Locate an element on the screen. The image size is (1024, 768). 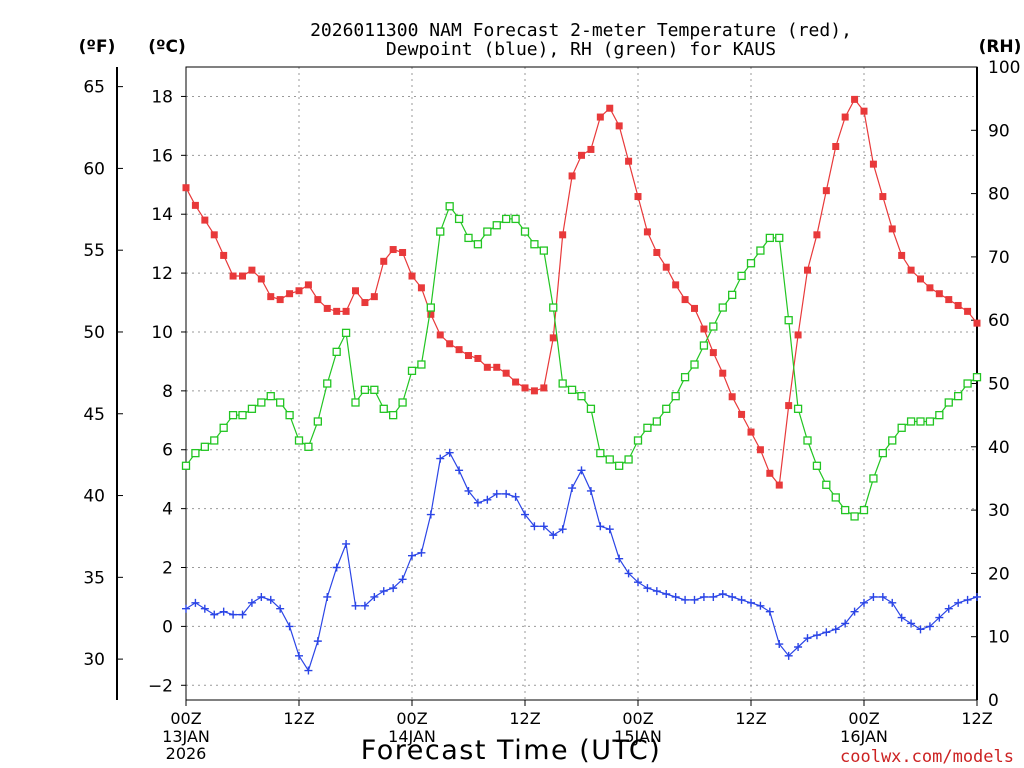
fahrenheit-tick-label: 55 is located at coordinates (94, 251).